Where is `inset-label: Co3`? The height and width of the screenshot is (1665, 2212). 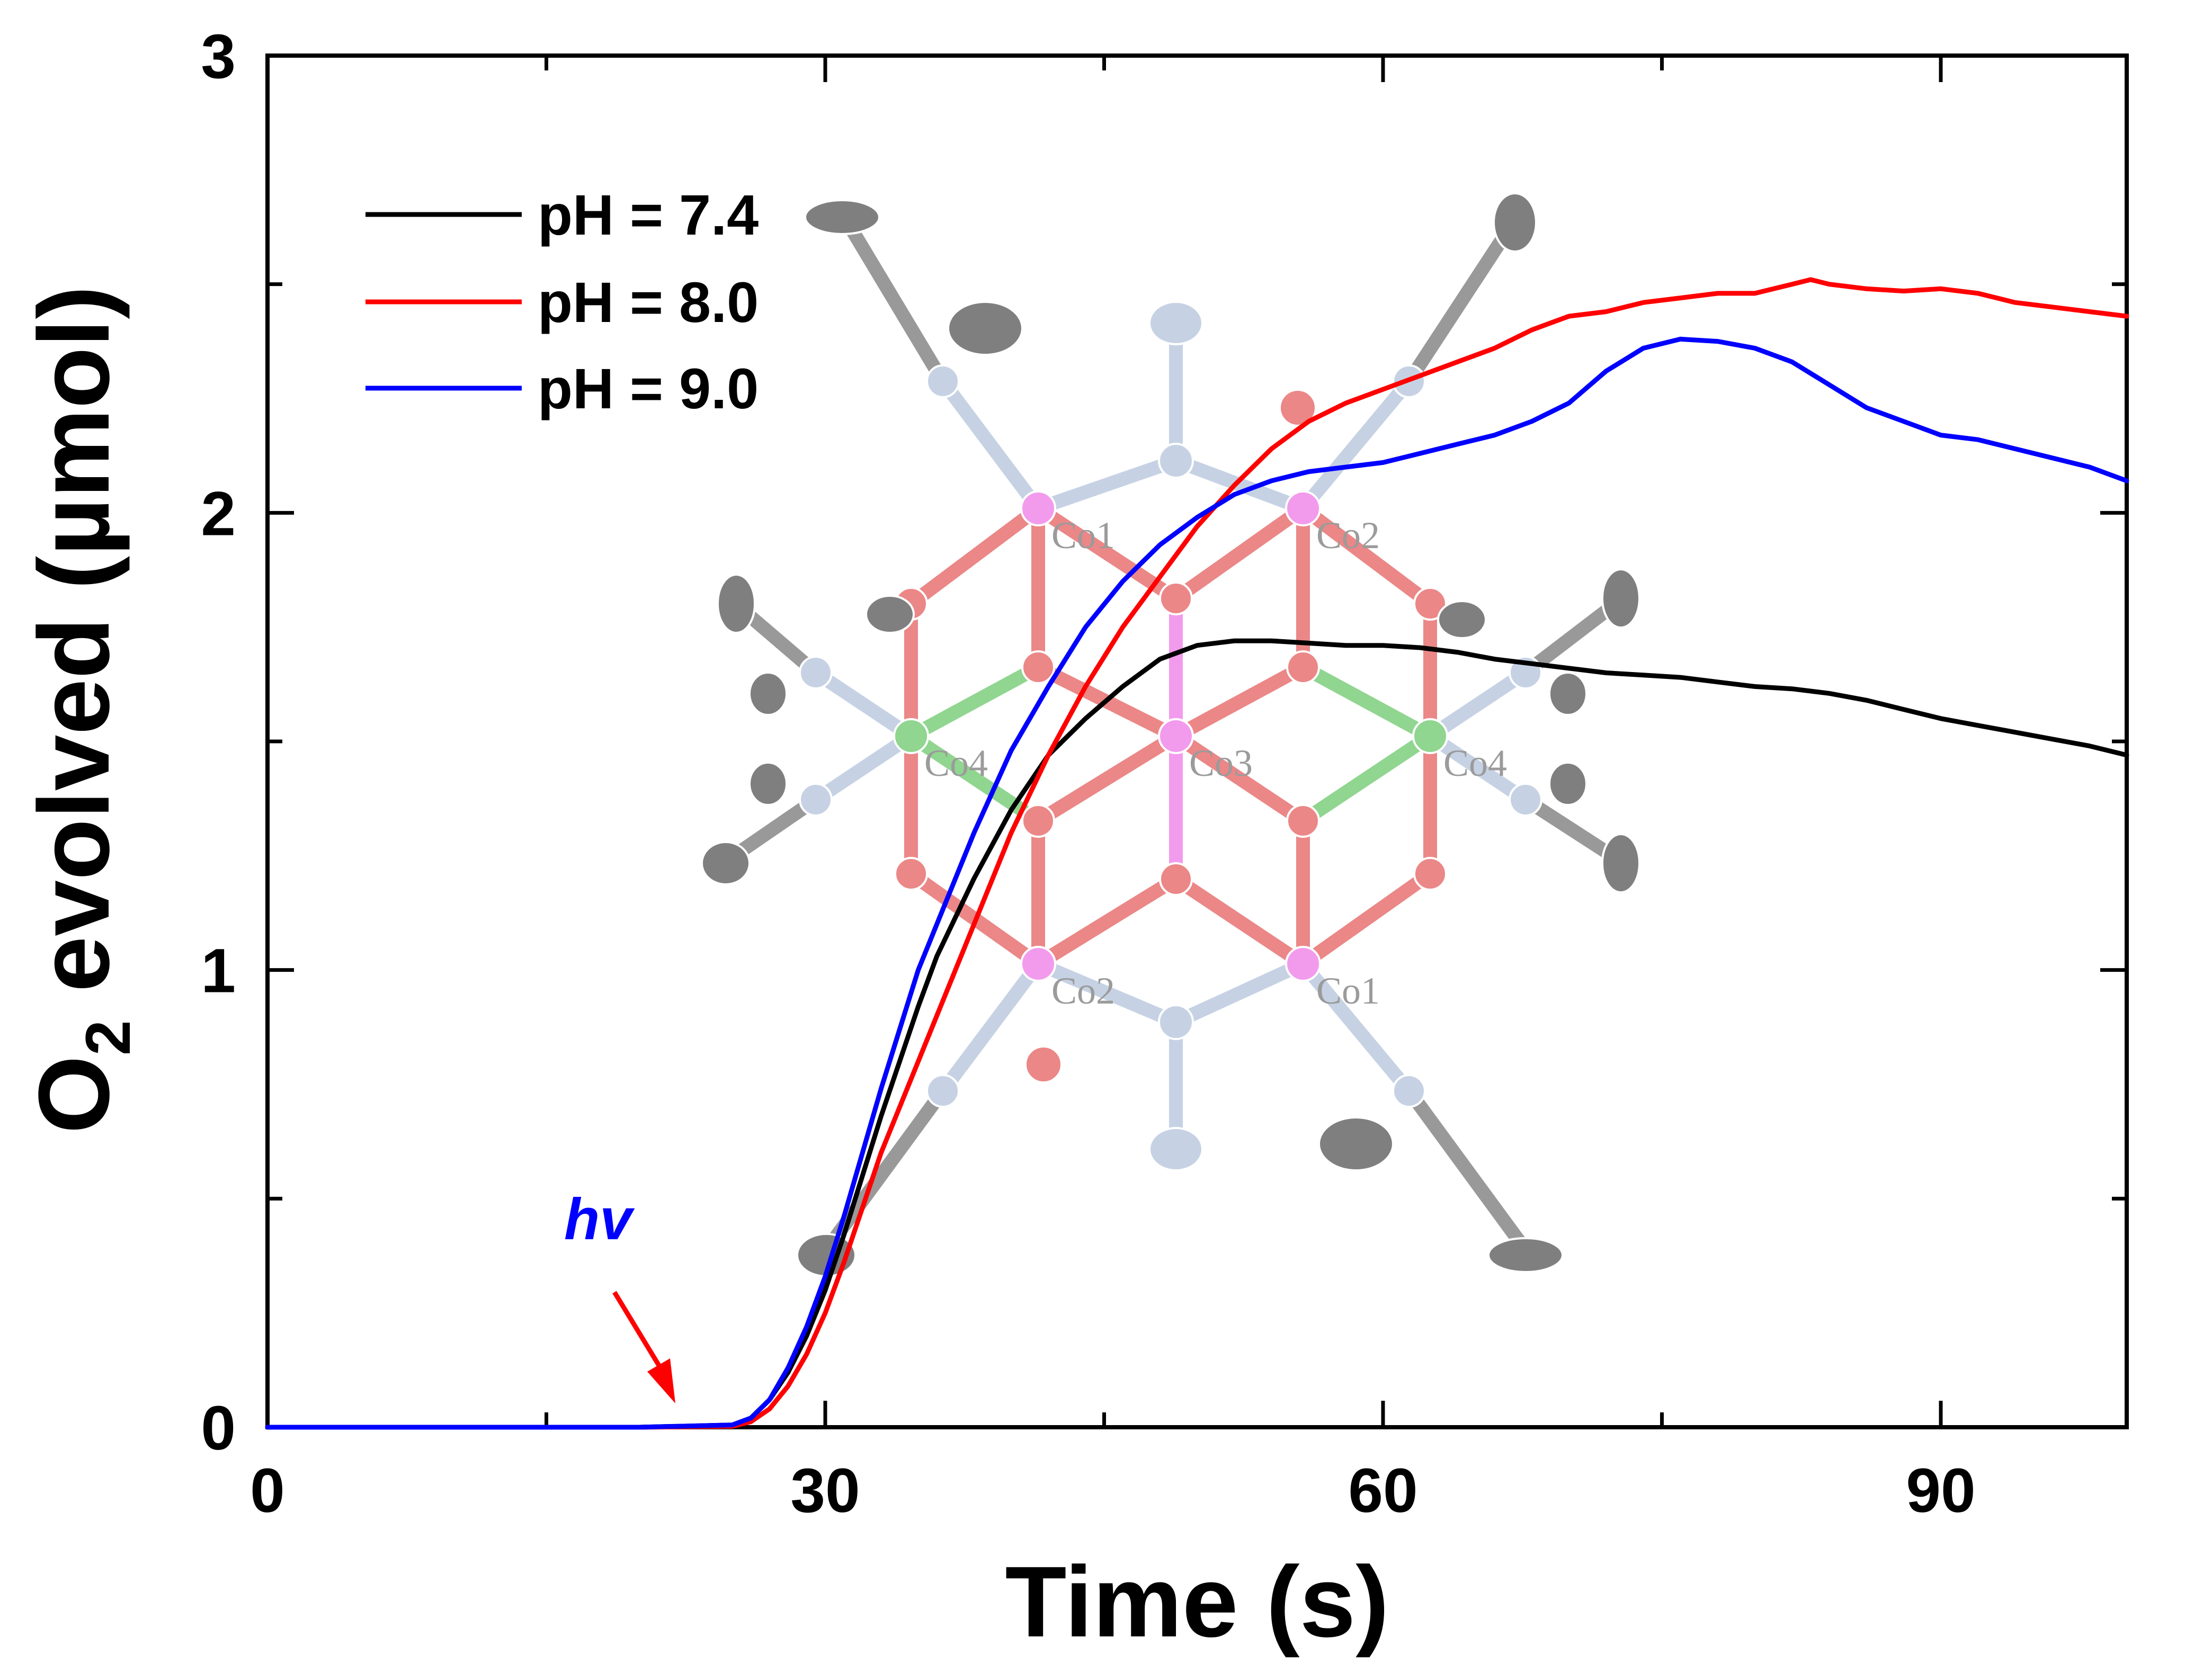
inset-label: Co3 is located at coordinates (1221, 763).